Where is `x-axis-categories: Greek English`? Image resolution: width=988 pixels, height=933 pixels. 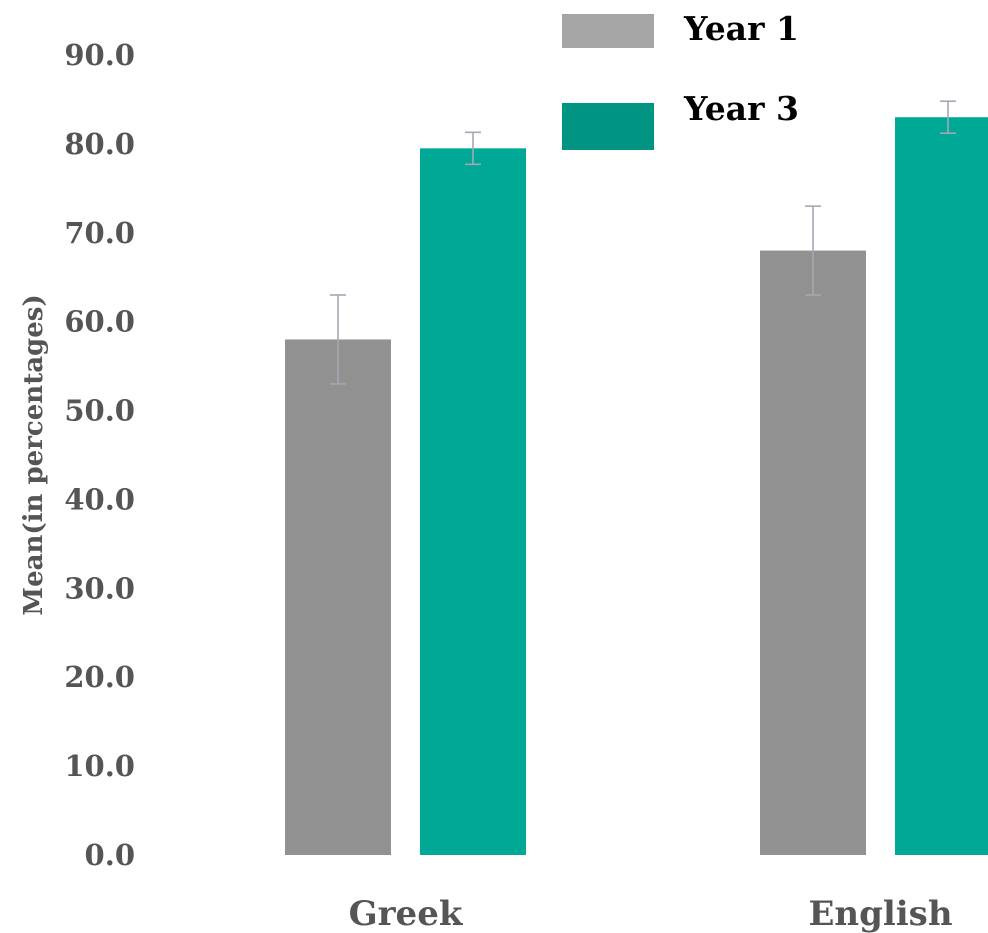
x-axis-categories: Greek English is located at coordinates (651, 913).